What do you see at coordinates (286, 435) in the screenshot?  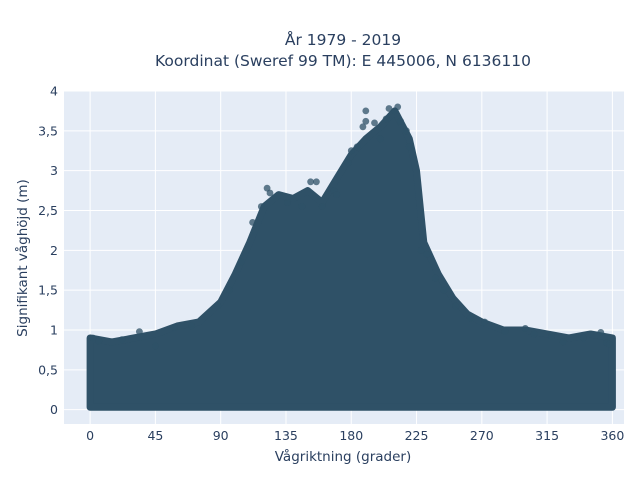 I see `x-tick-label: 135` at bounding box center [286, 435].